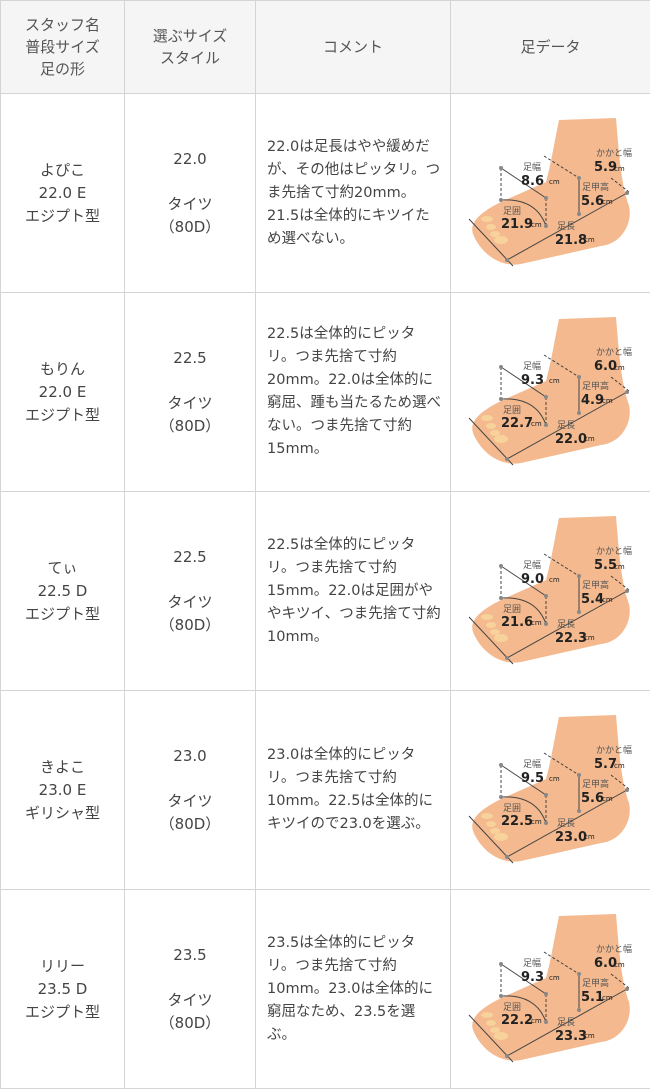 The image size is (650, 1092). I want to click on heel-value: 5.7, so click(605, 764).